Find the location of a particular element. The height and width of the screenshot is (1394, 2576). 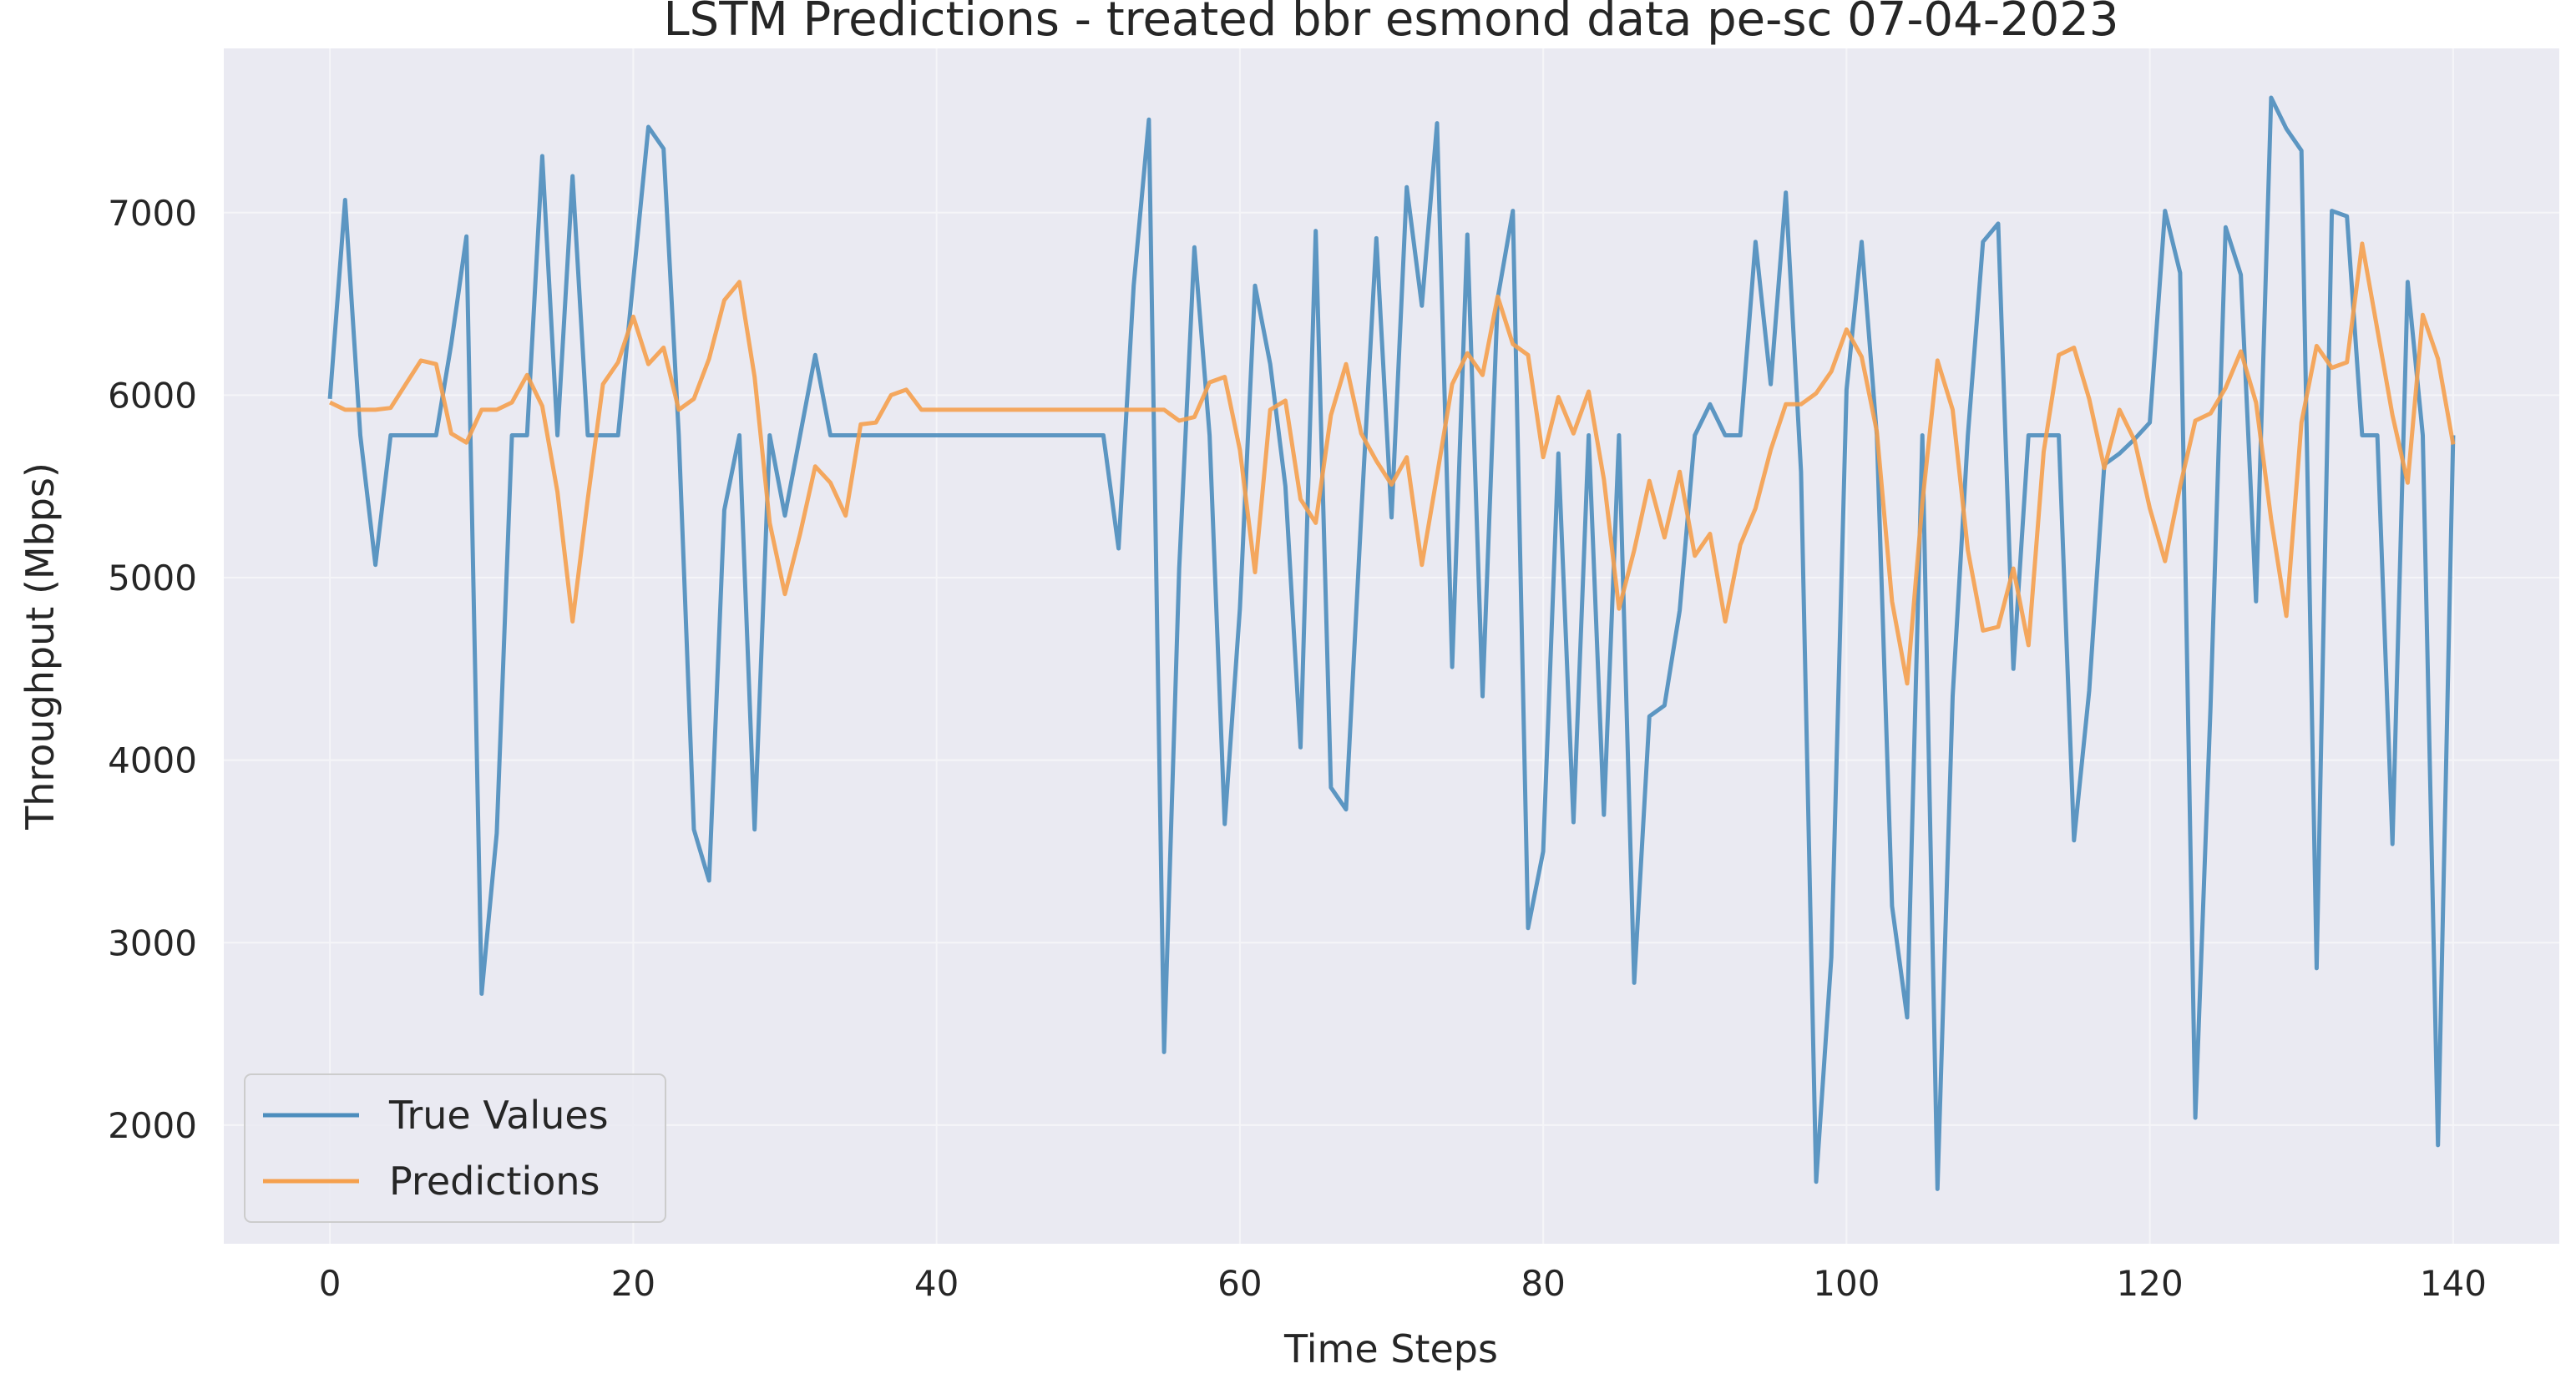

legend-label-predictions: Predictions is located at coordinates (494, 1181).